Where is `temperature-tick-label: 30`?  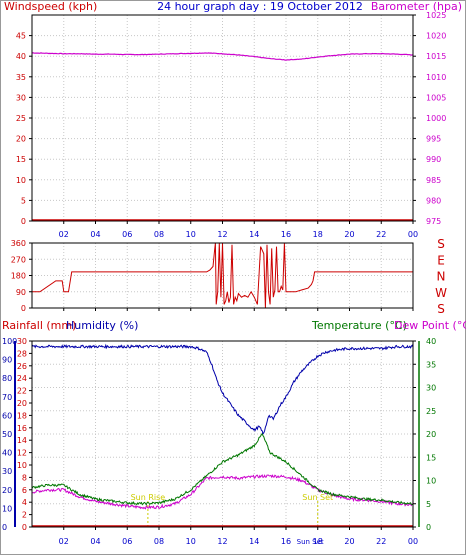
temperature-tick-label: 30 is located at coordinates (431, 388).